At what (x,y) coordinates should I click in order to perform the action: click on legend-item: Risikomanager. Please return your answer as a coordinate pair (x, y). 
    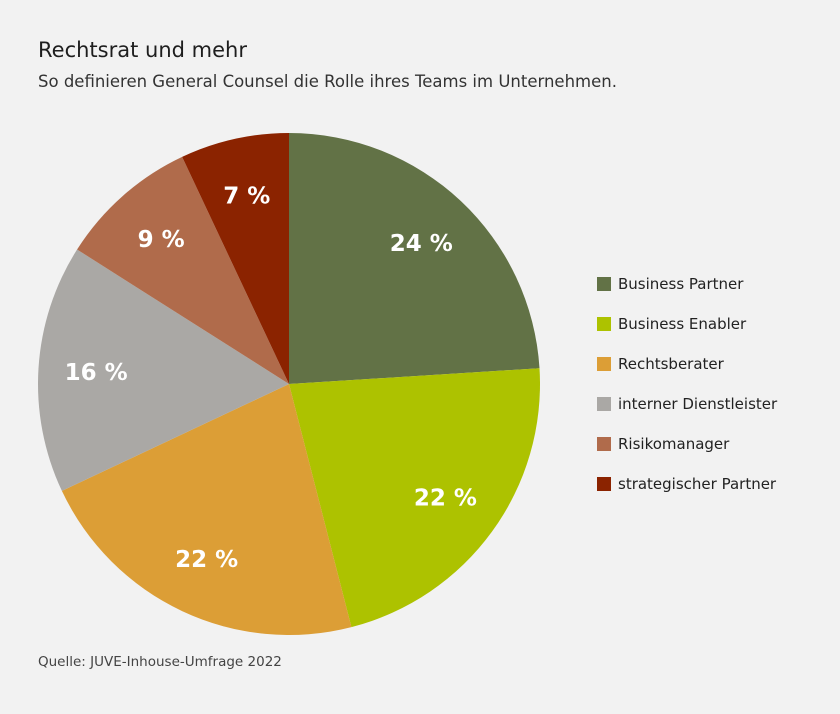
    Looking at the image, I should click on (687, 444).